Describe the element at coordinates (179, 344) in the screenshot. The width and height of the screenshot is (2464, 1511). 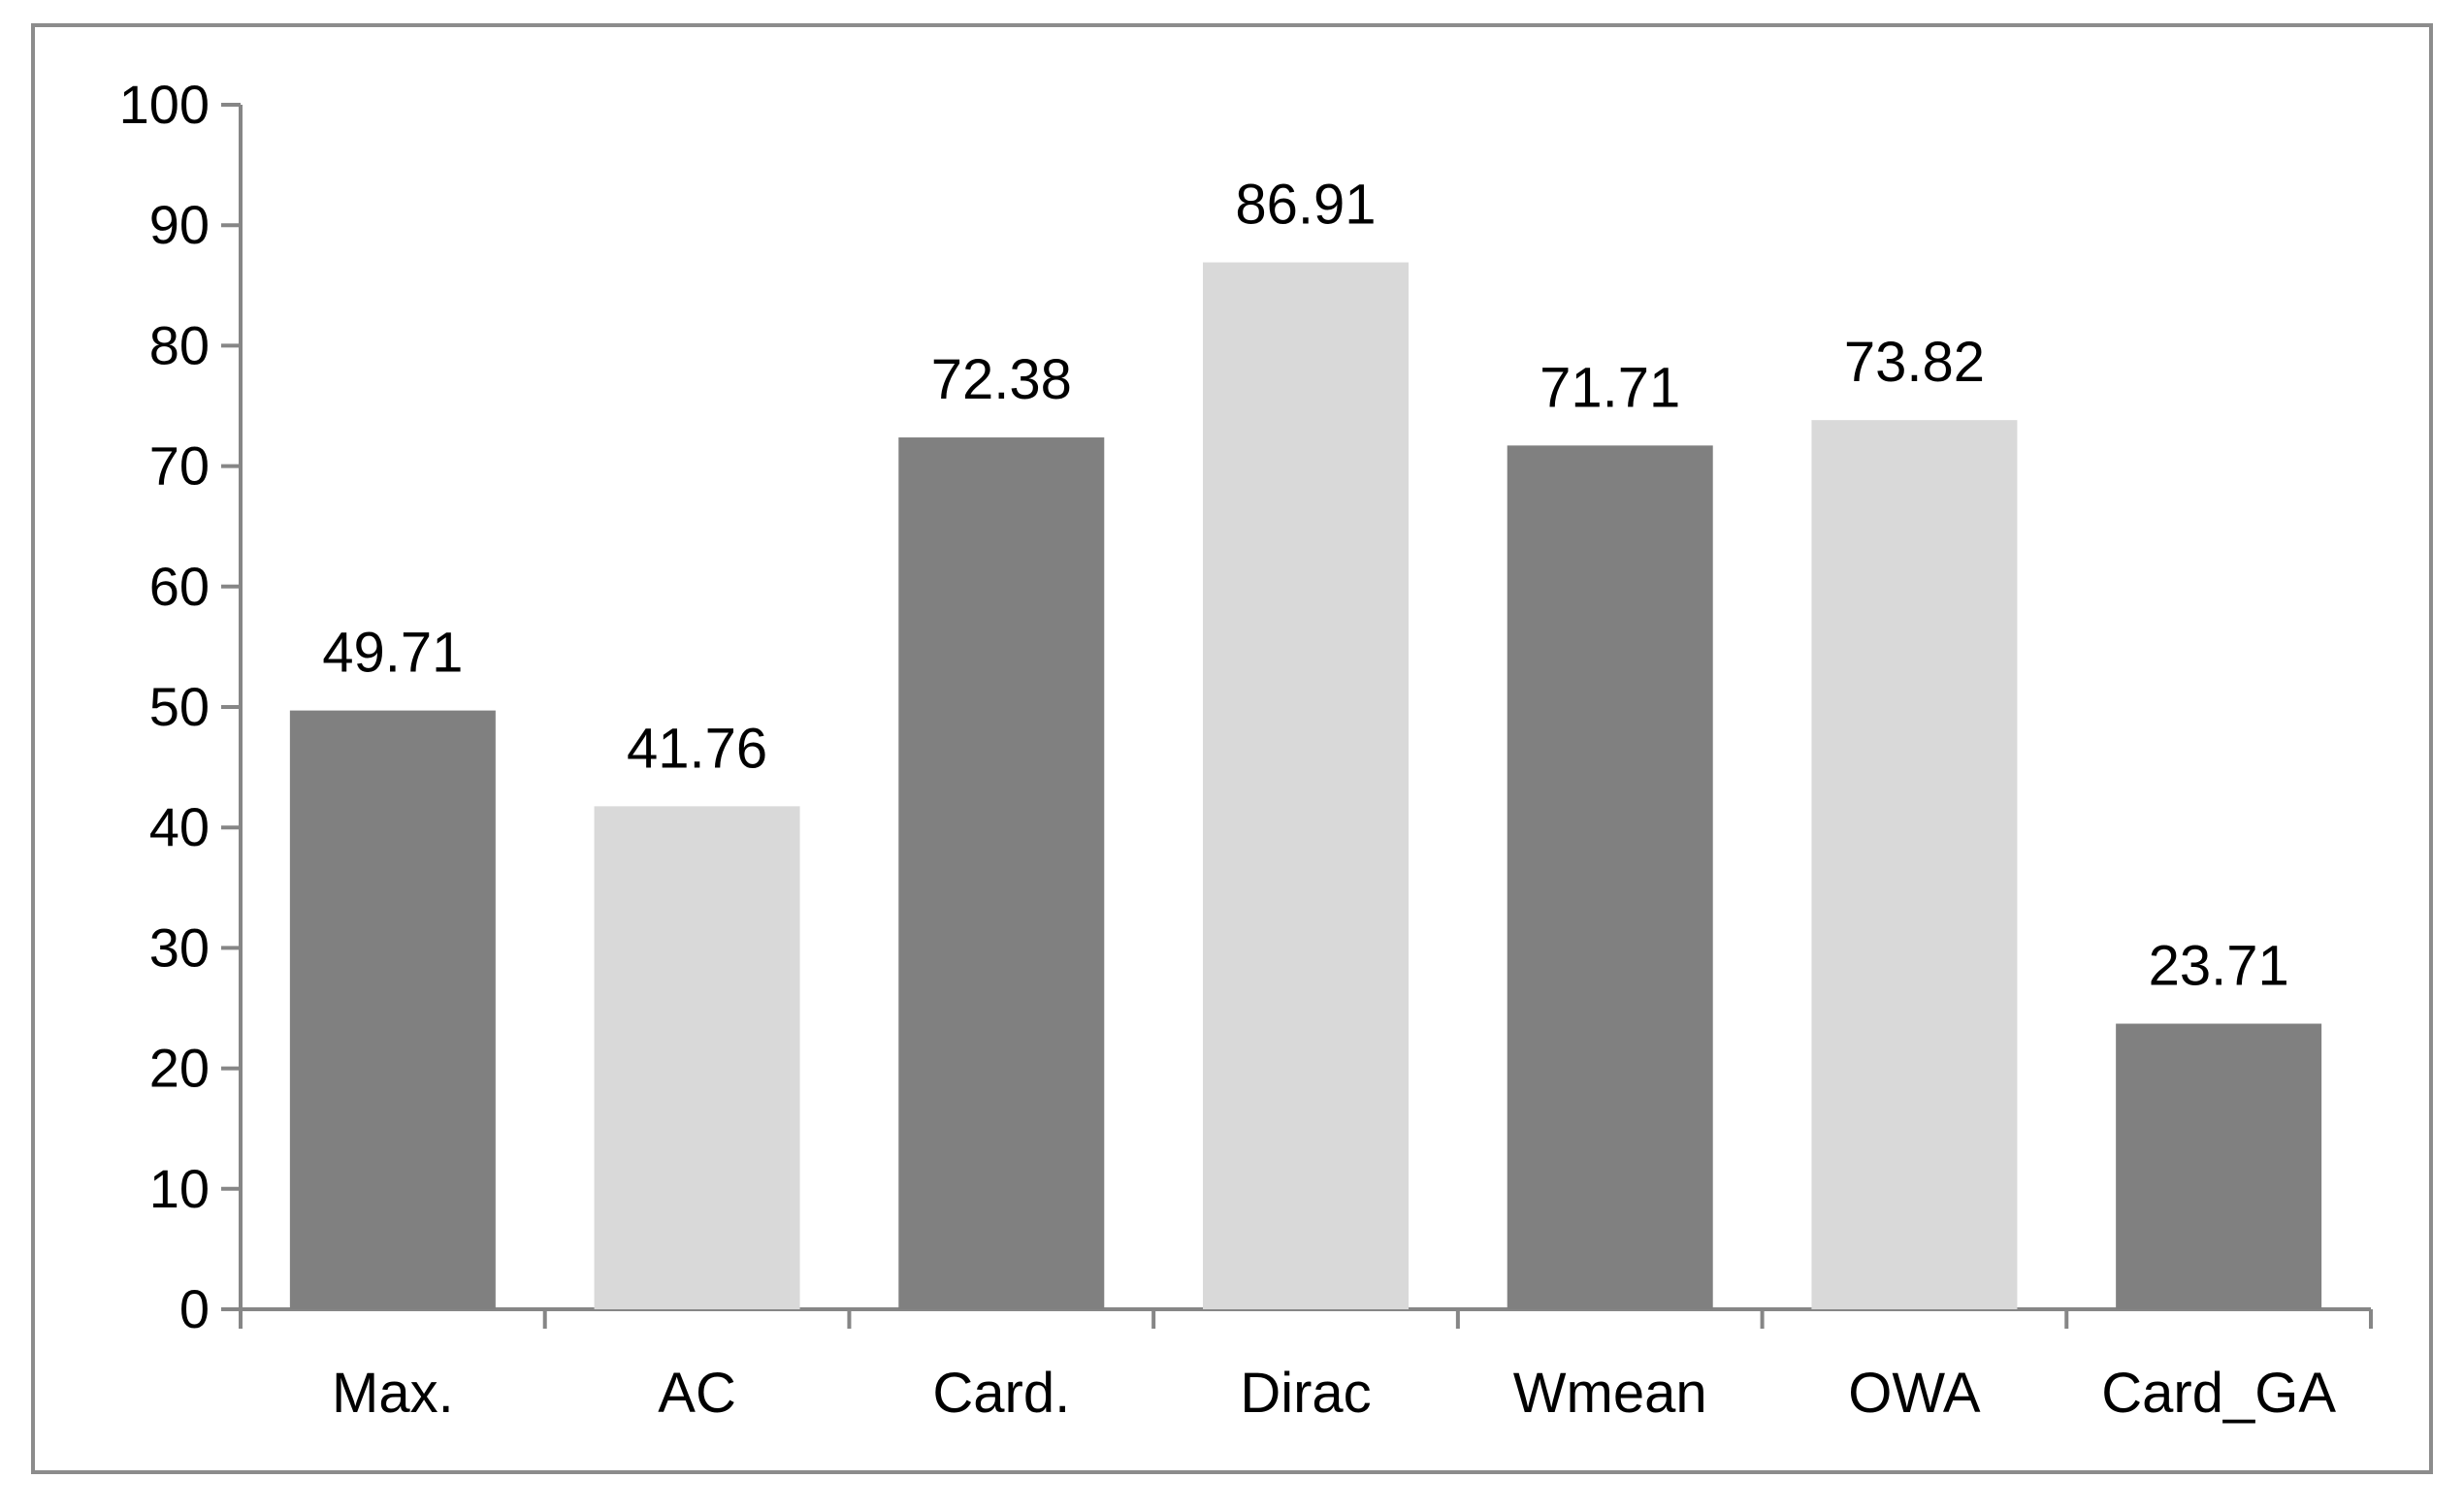
I see `y-tick-label: 80` at that location.